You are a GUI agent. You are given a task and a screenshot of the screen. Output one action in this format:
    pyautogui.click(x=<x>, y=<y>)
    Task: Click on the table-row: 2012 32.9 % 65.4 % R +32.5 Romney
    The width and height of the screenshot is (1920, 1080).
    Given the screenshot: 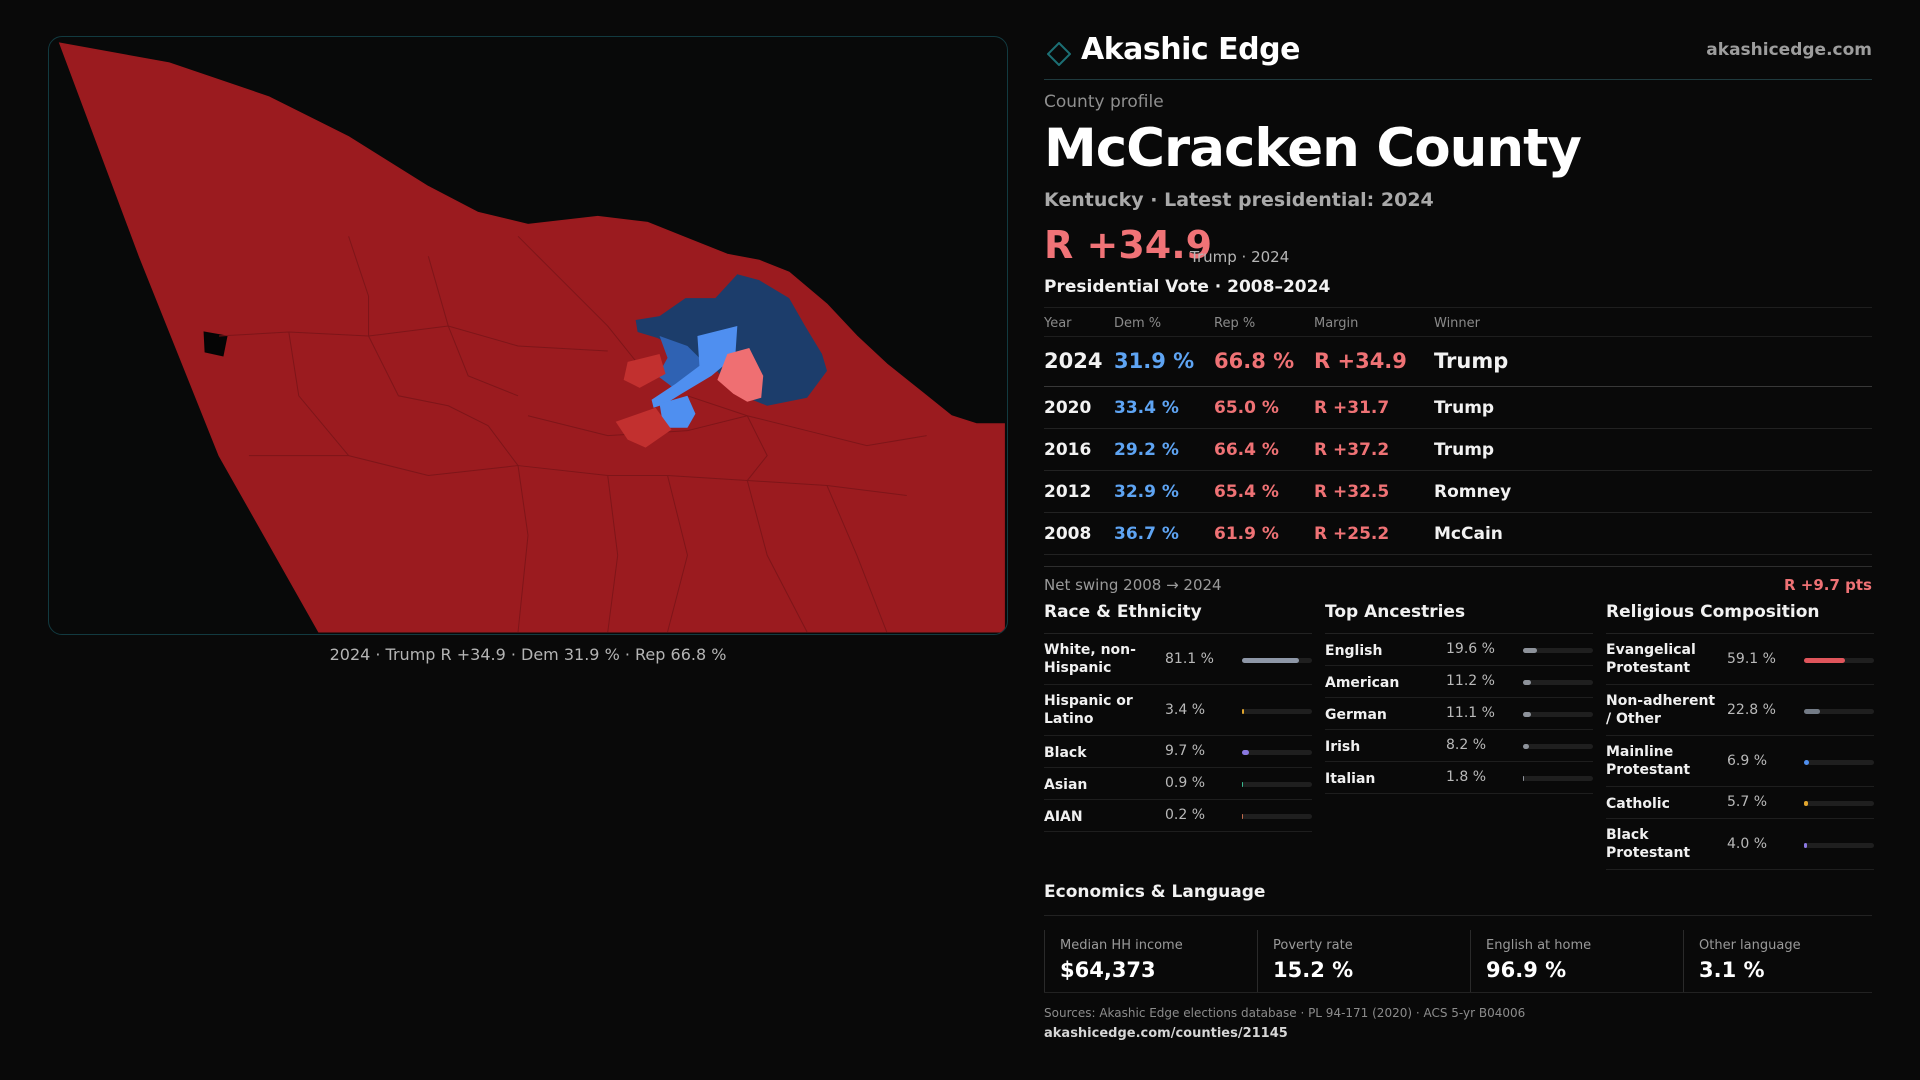 What is the action you would take?
    pyautogui.click(x=1458, y=492)
    